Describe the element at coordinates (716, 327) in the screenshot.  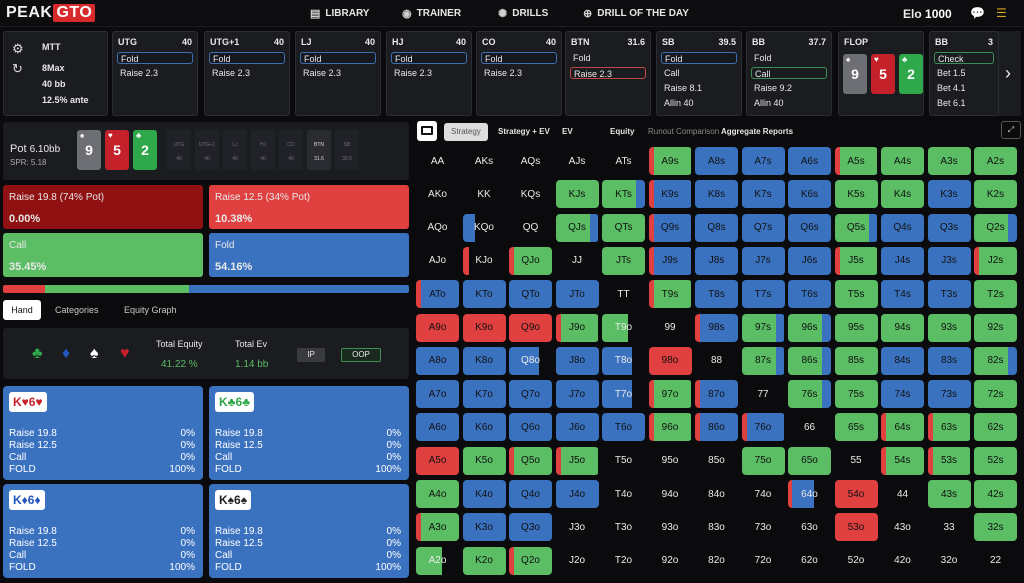
I see `hand-cell-98s: 98s` at that location.